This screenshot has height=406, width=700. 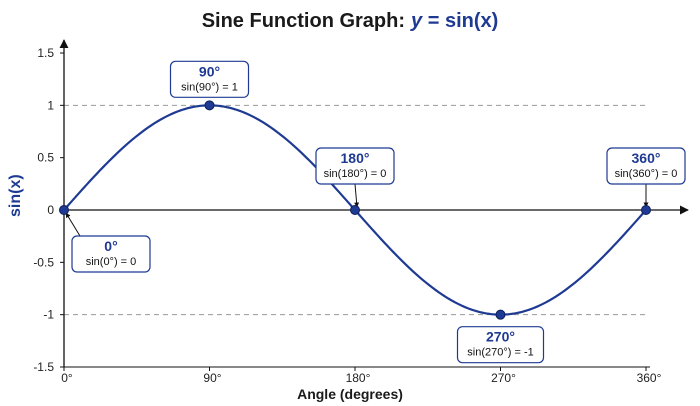 What do you see at coordinates (45, 158) in the screenshot?
I see `y-tick-label: 0.5` at bounding box center [45, 158].